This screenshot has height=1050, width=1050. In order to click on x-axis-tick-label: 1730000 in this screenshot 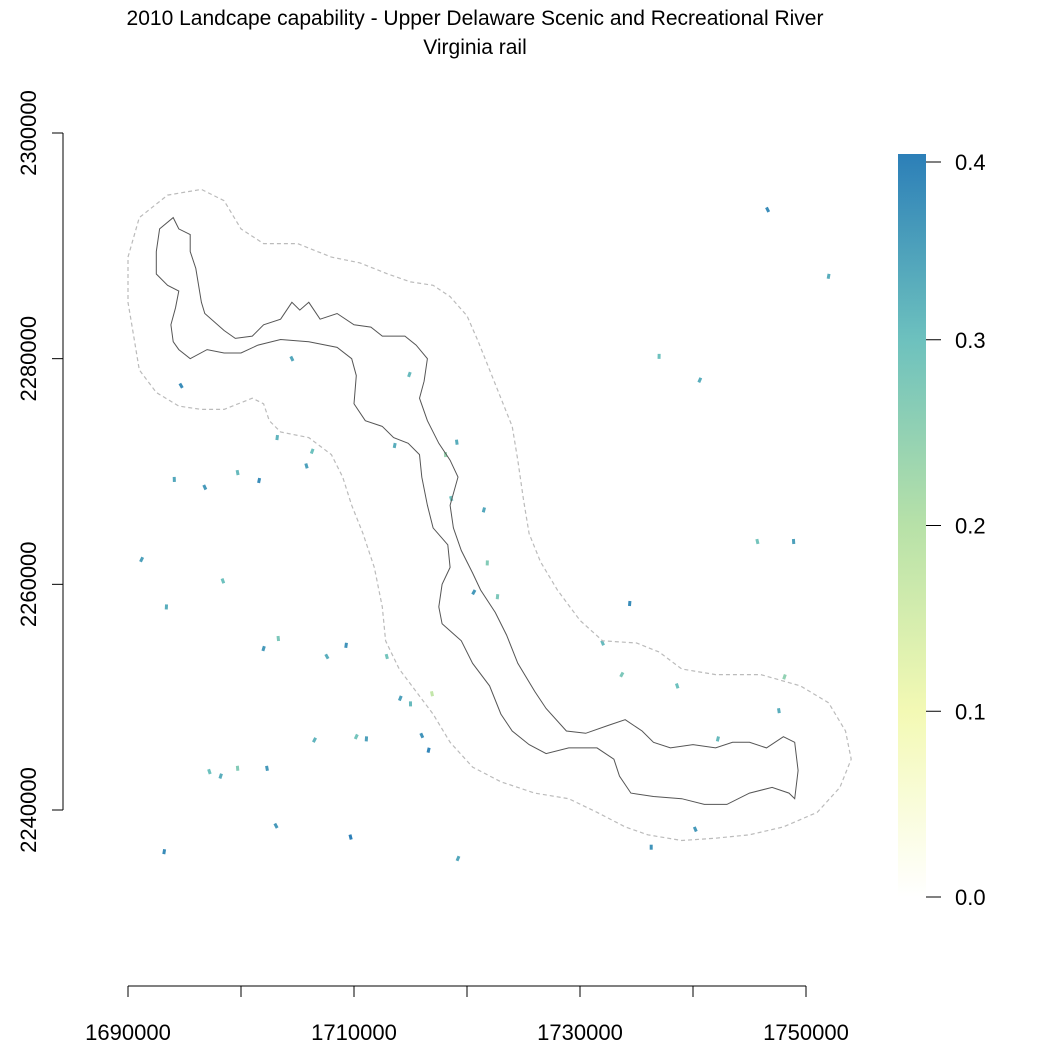, I will do `click(580, 1032)`.